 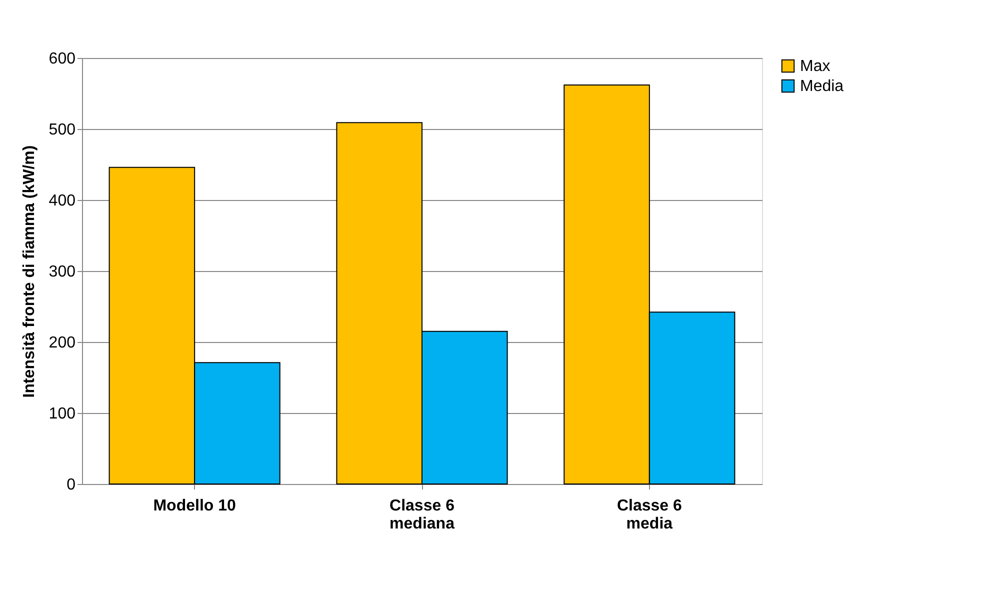 I want to click on y-axis-title: Intensità fronte di fiamma (kW/m), so click(x=29, y=271).